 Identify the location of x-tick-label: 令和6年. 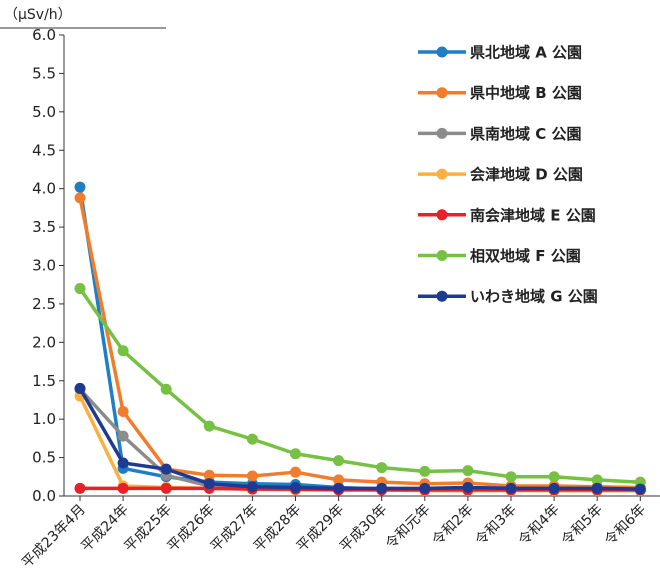
(625, 525).